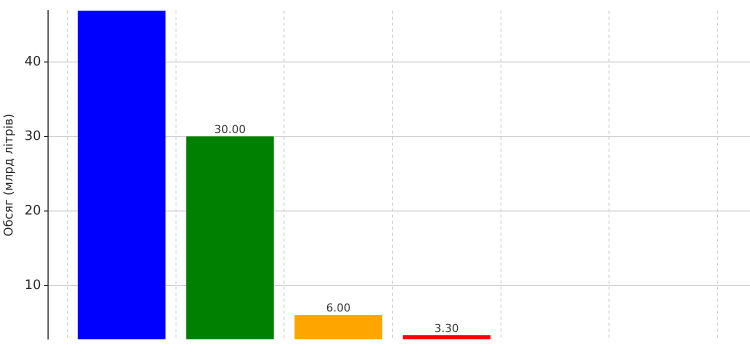 This screenshot has height=350, width=750. Describe the element at coordinates (8, 175) in the screenshot. I see `y-axis-title: Обсяг (млрд літрів)` at that location.